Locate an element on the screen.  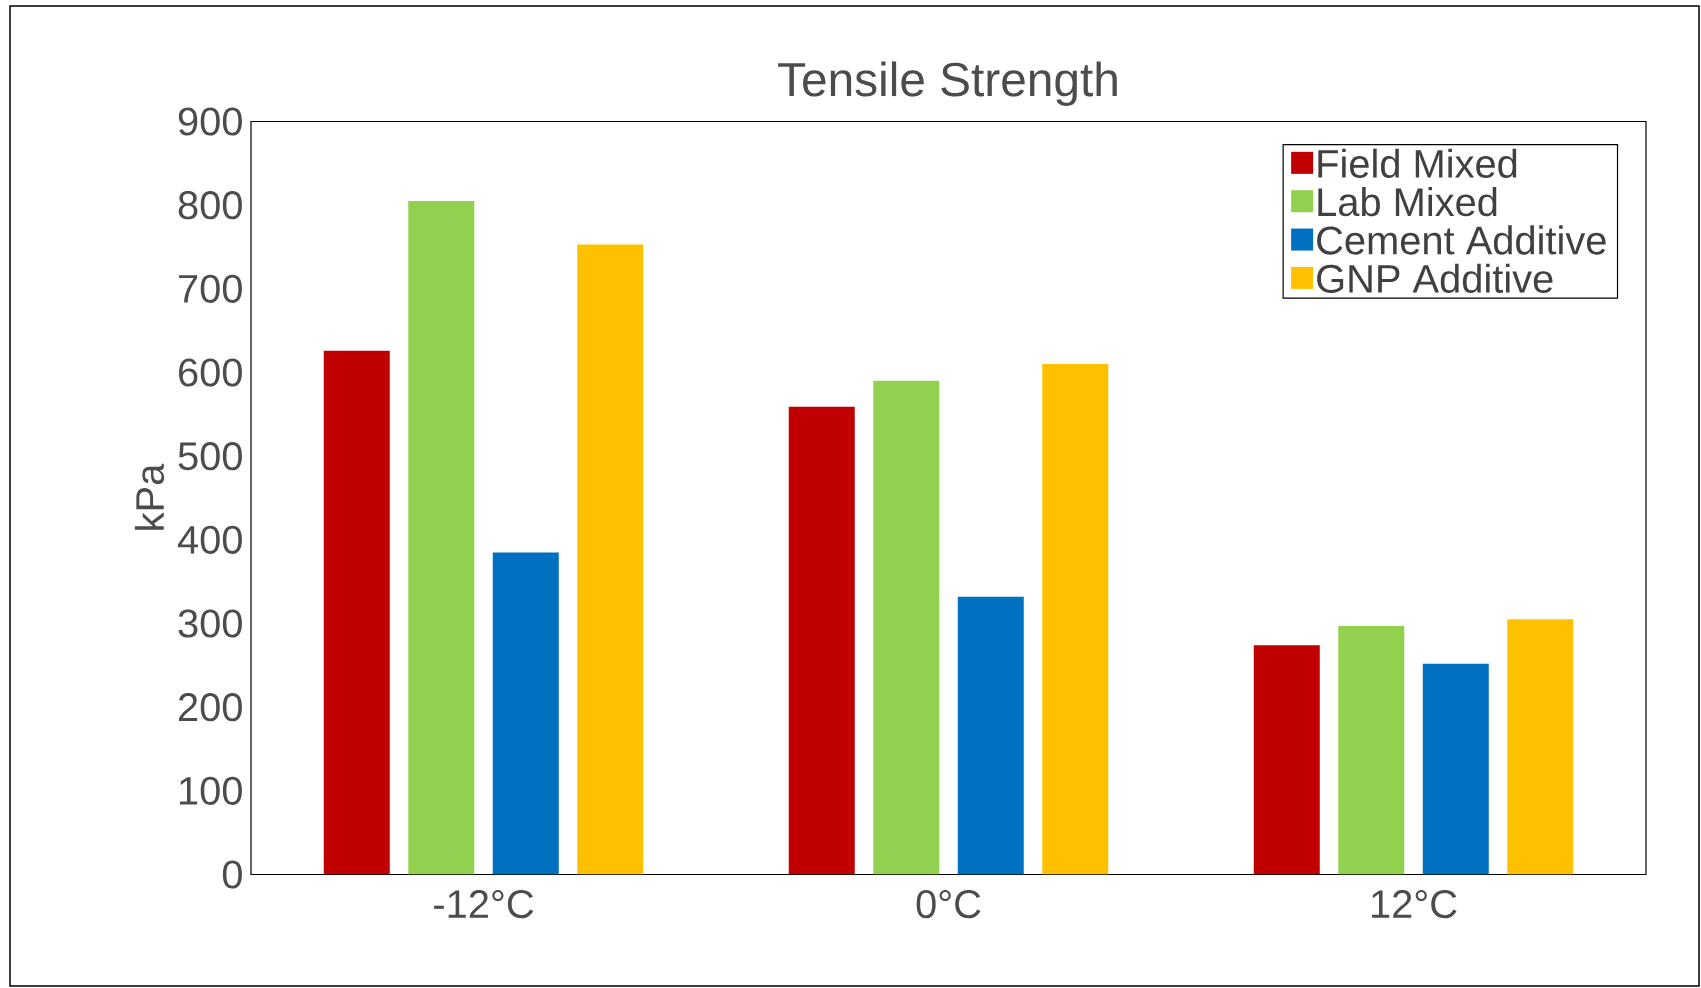
y-tick-label: 700 is located at coordinates (210, 288).